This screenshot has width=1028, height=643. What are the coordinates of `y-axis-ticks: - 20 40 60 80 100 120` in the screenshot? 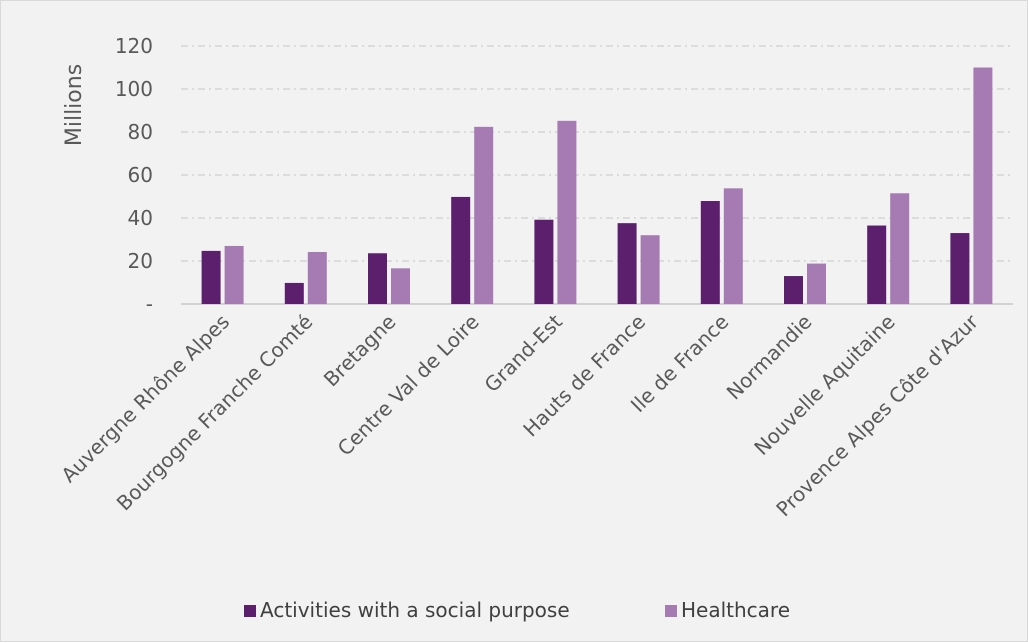 It's located at (134, 175).